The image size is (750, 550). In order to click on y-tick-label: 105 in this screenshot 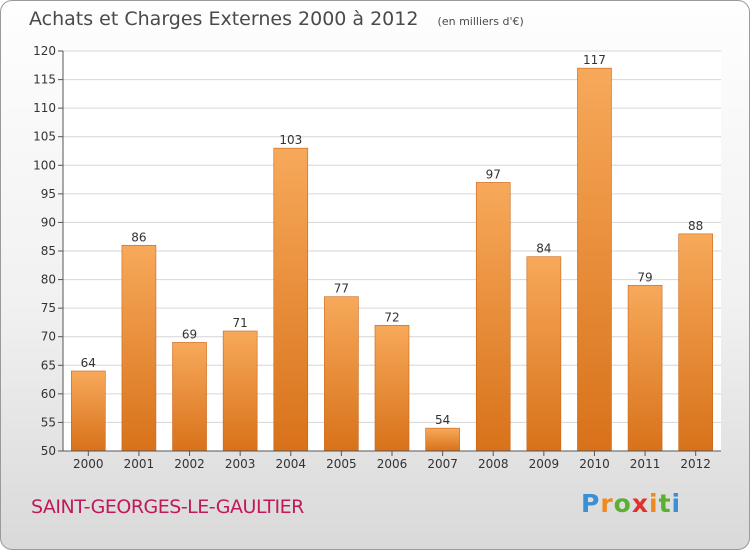, I will do `click(44, 137)`.